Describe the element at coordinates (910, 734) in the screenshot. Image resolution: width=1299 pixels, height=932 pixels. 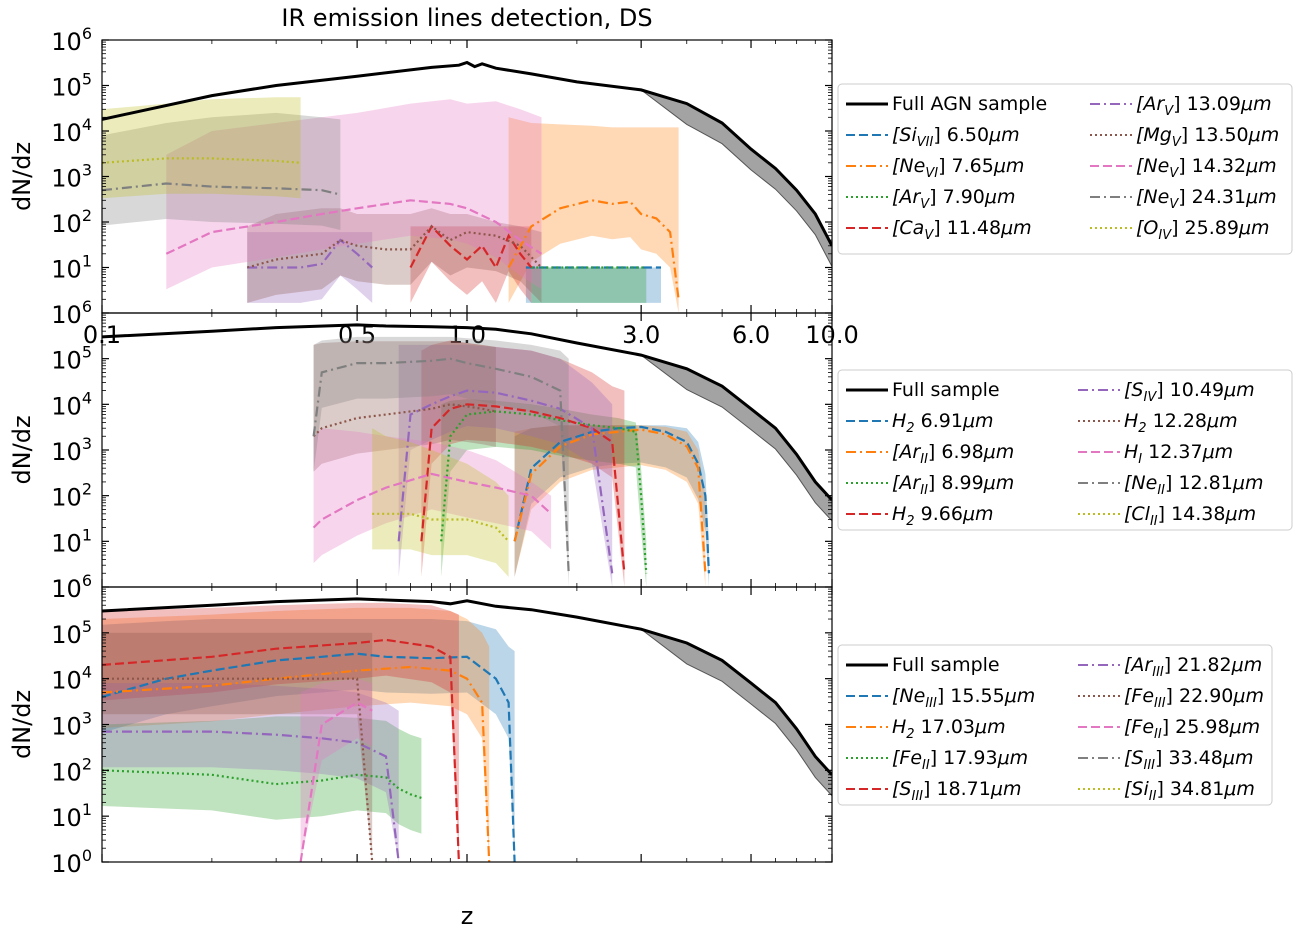
I see `legend-sub: 2` at that location.